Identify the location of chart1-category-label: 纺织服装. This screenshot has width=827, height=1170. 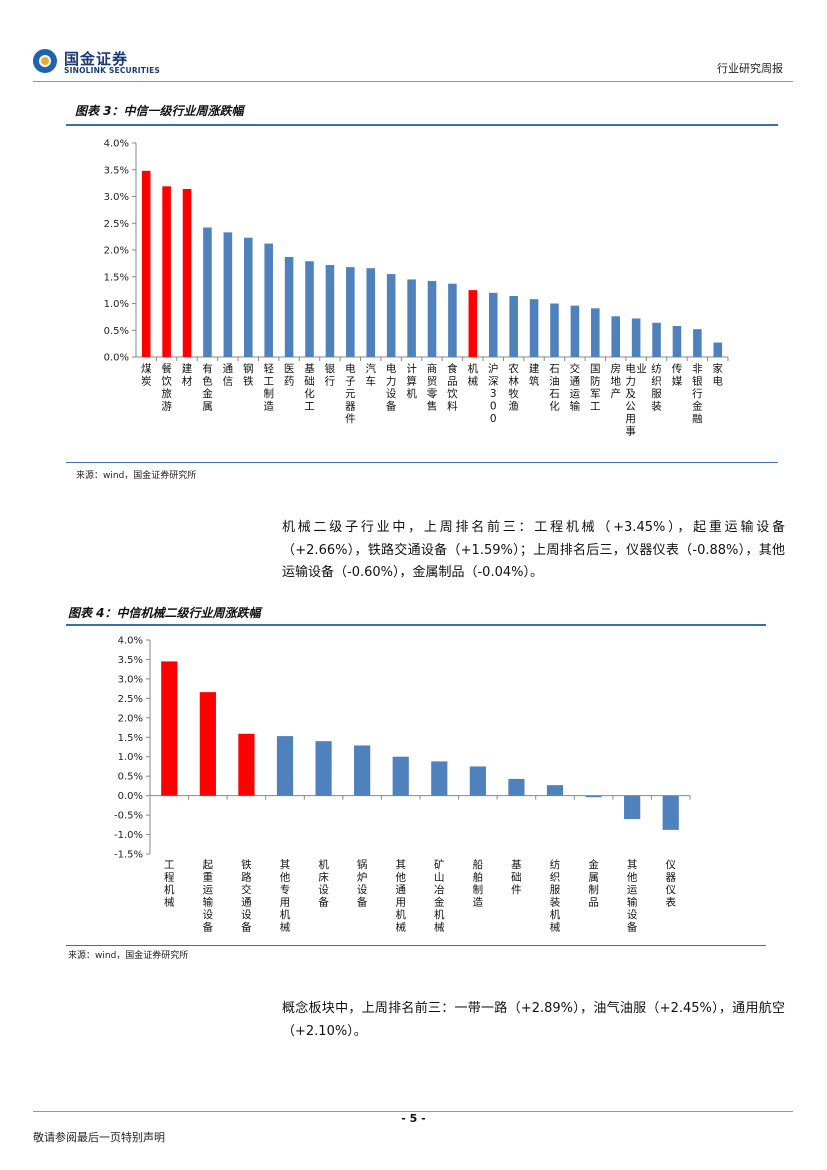
(656, 387).